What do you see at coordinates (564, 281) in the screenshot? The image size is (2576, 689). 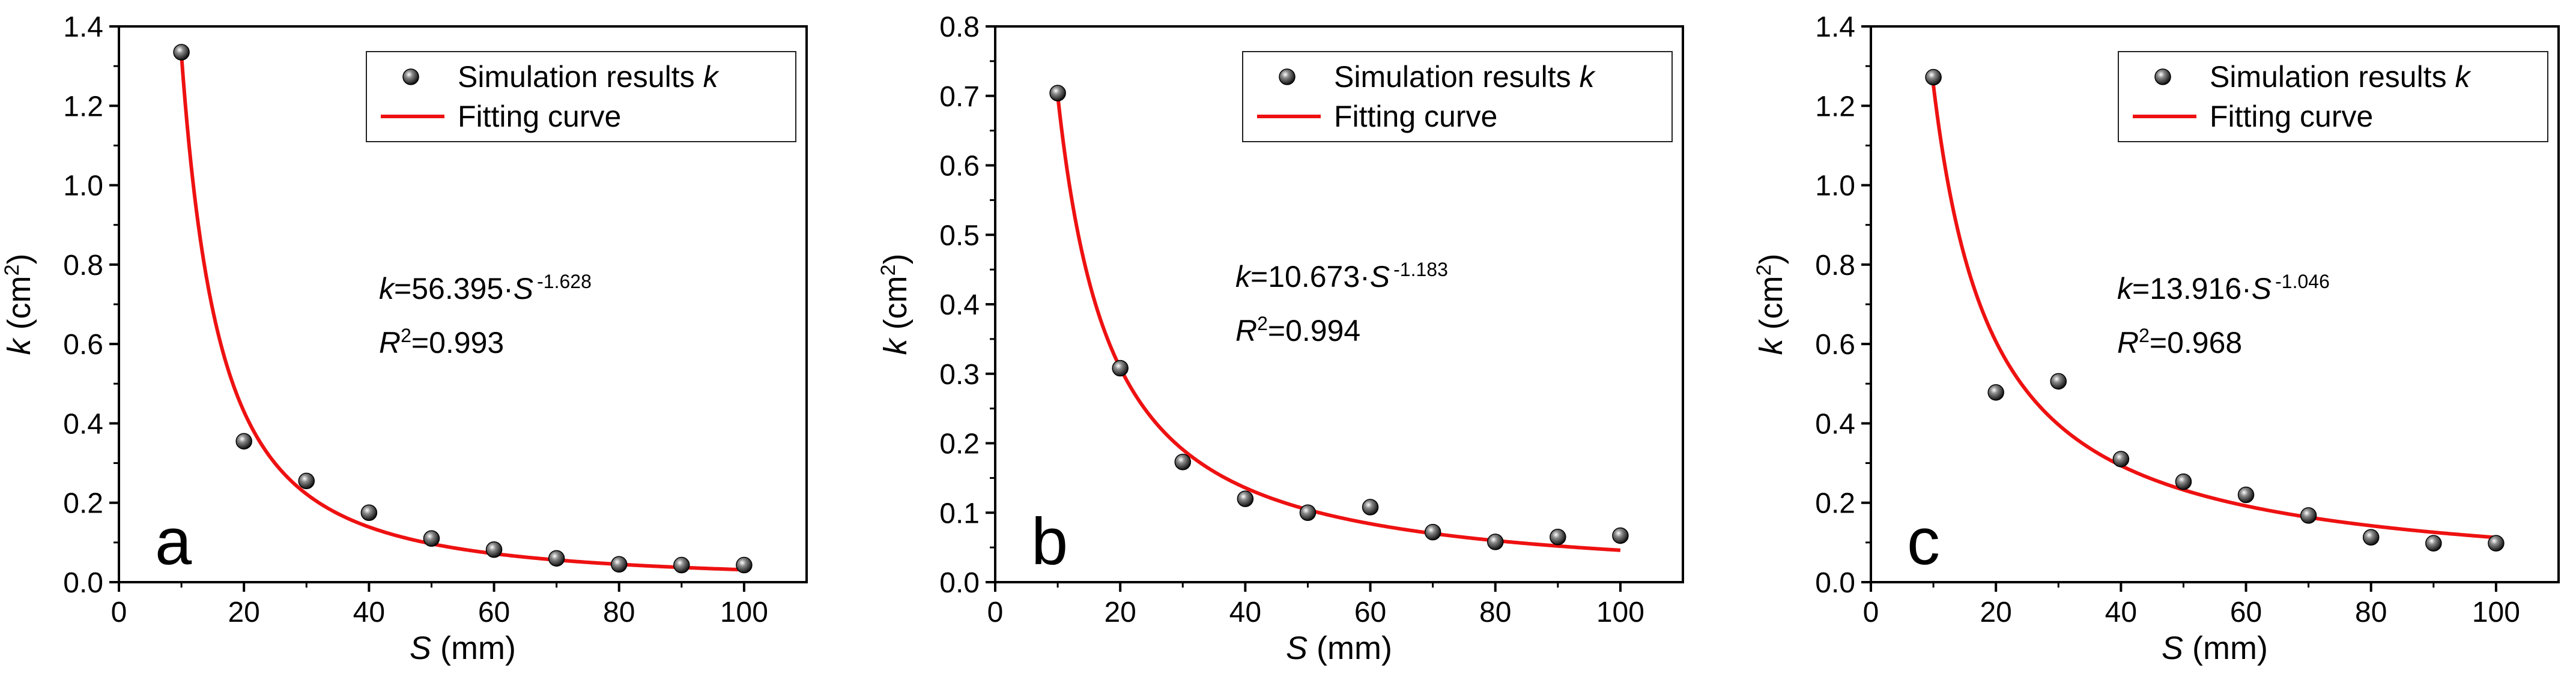 I see `equation-exponent: -1.628` at bounding box center [564, 281].